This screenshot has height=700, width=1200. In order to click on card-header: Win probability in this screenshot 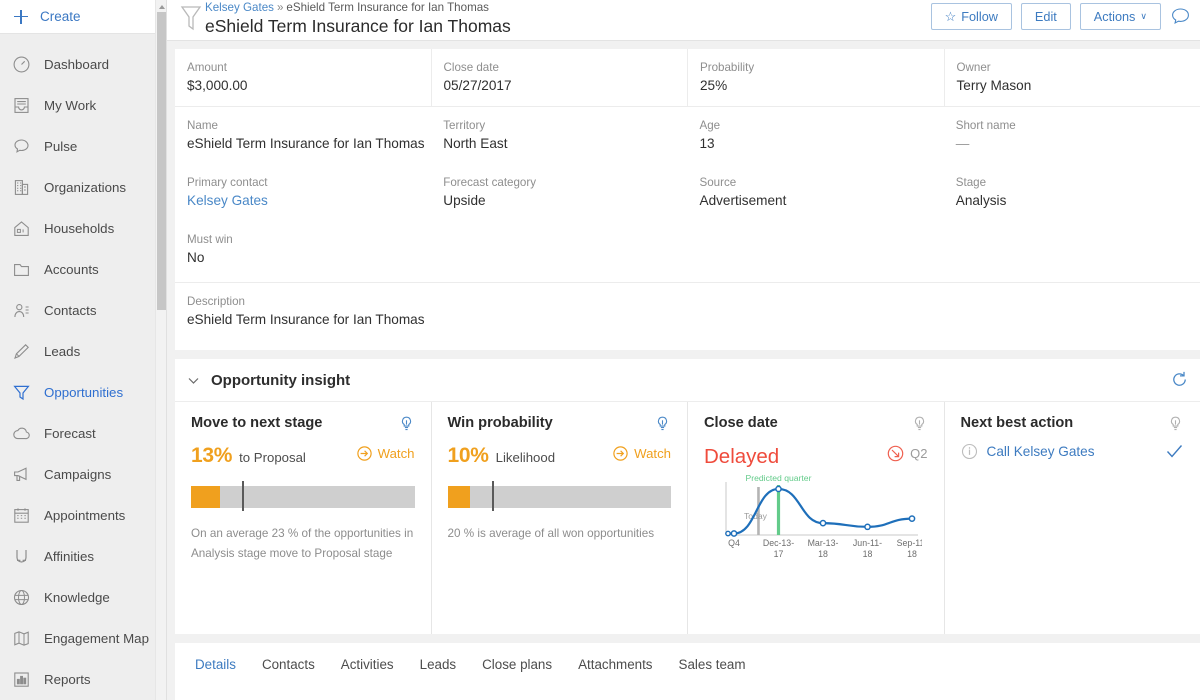, I will do `click(560, 424)`.